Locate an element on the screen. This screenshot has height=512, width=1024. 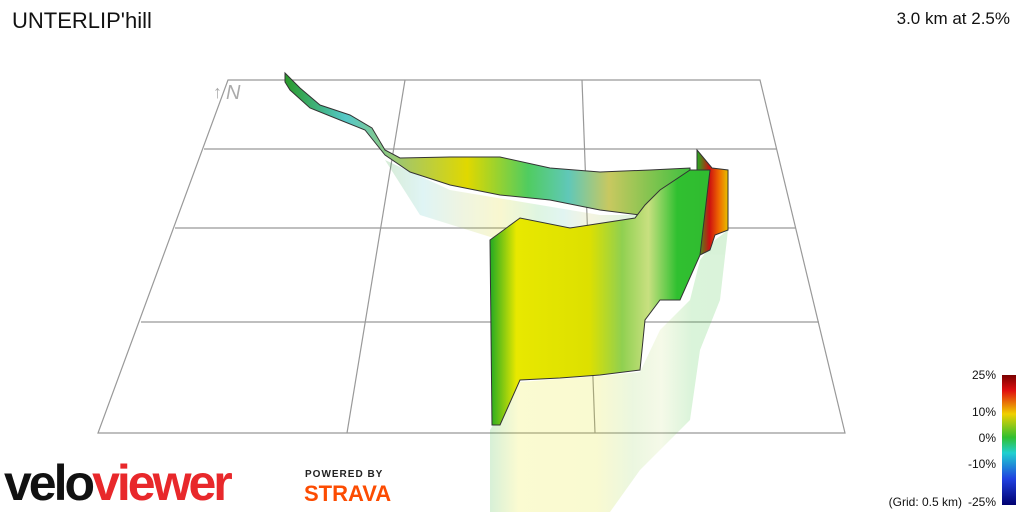
summary: 3.0 km at 2.5% is located at coordinates (953, 18).